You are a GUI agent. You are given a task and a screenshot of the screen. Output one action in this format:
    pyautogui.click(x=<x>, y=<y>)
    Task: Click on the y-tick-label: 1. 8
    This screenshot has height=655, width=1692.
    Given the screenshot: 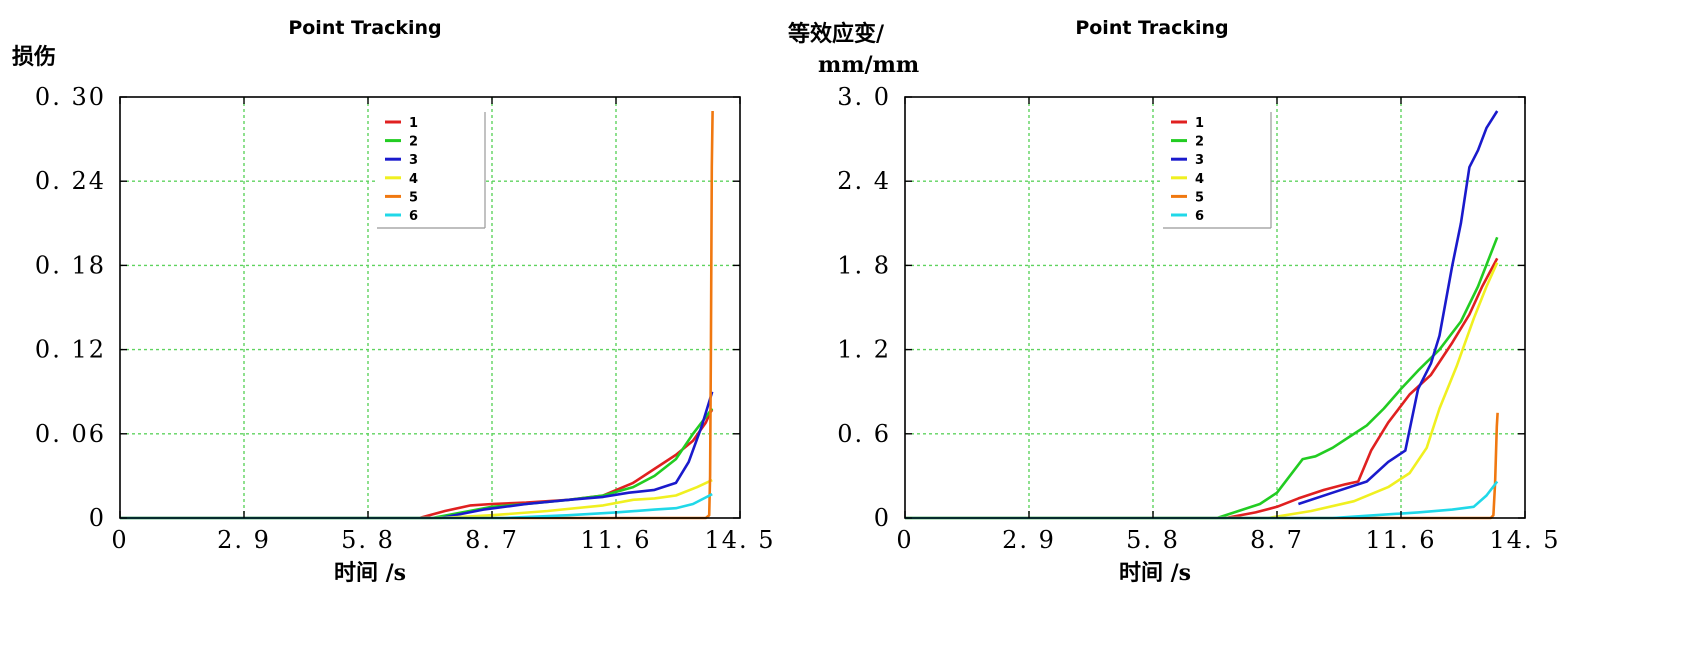 What is the action you would take?
    pyautogui.click(x=864, y=265)
    